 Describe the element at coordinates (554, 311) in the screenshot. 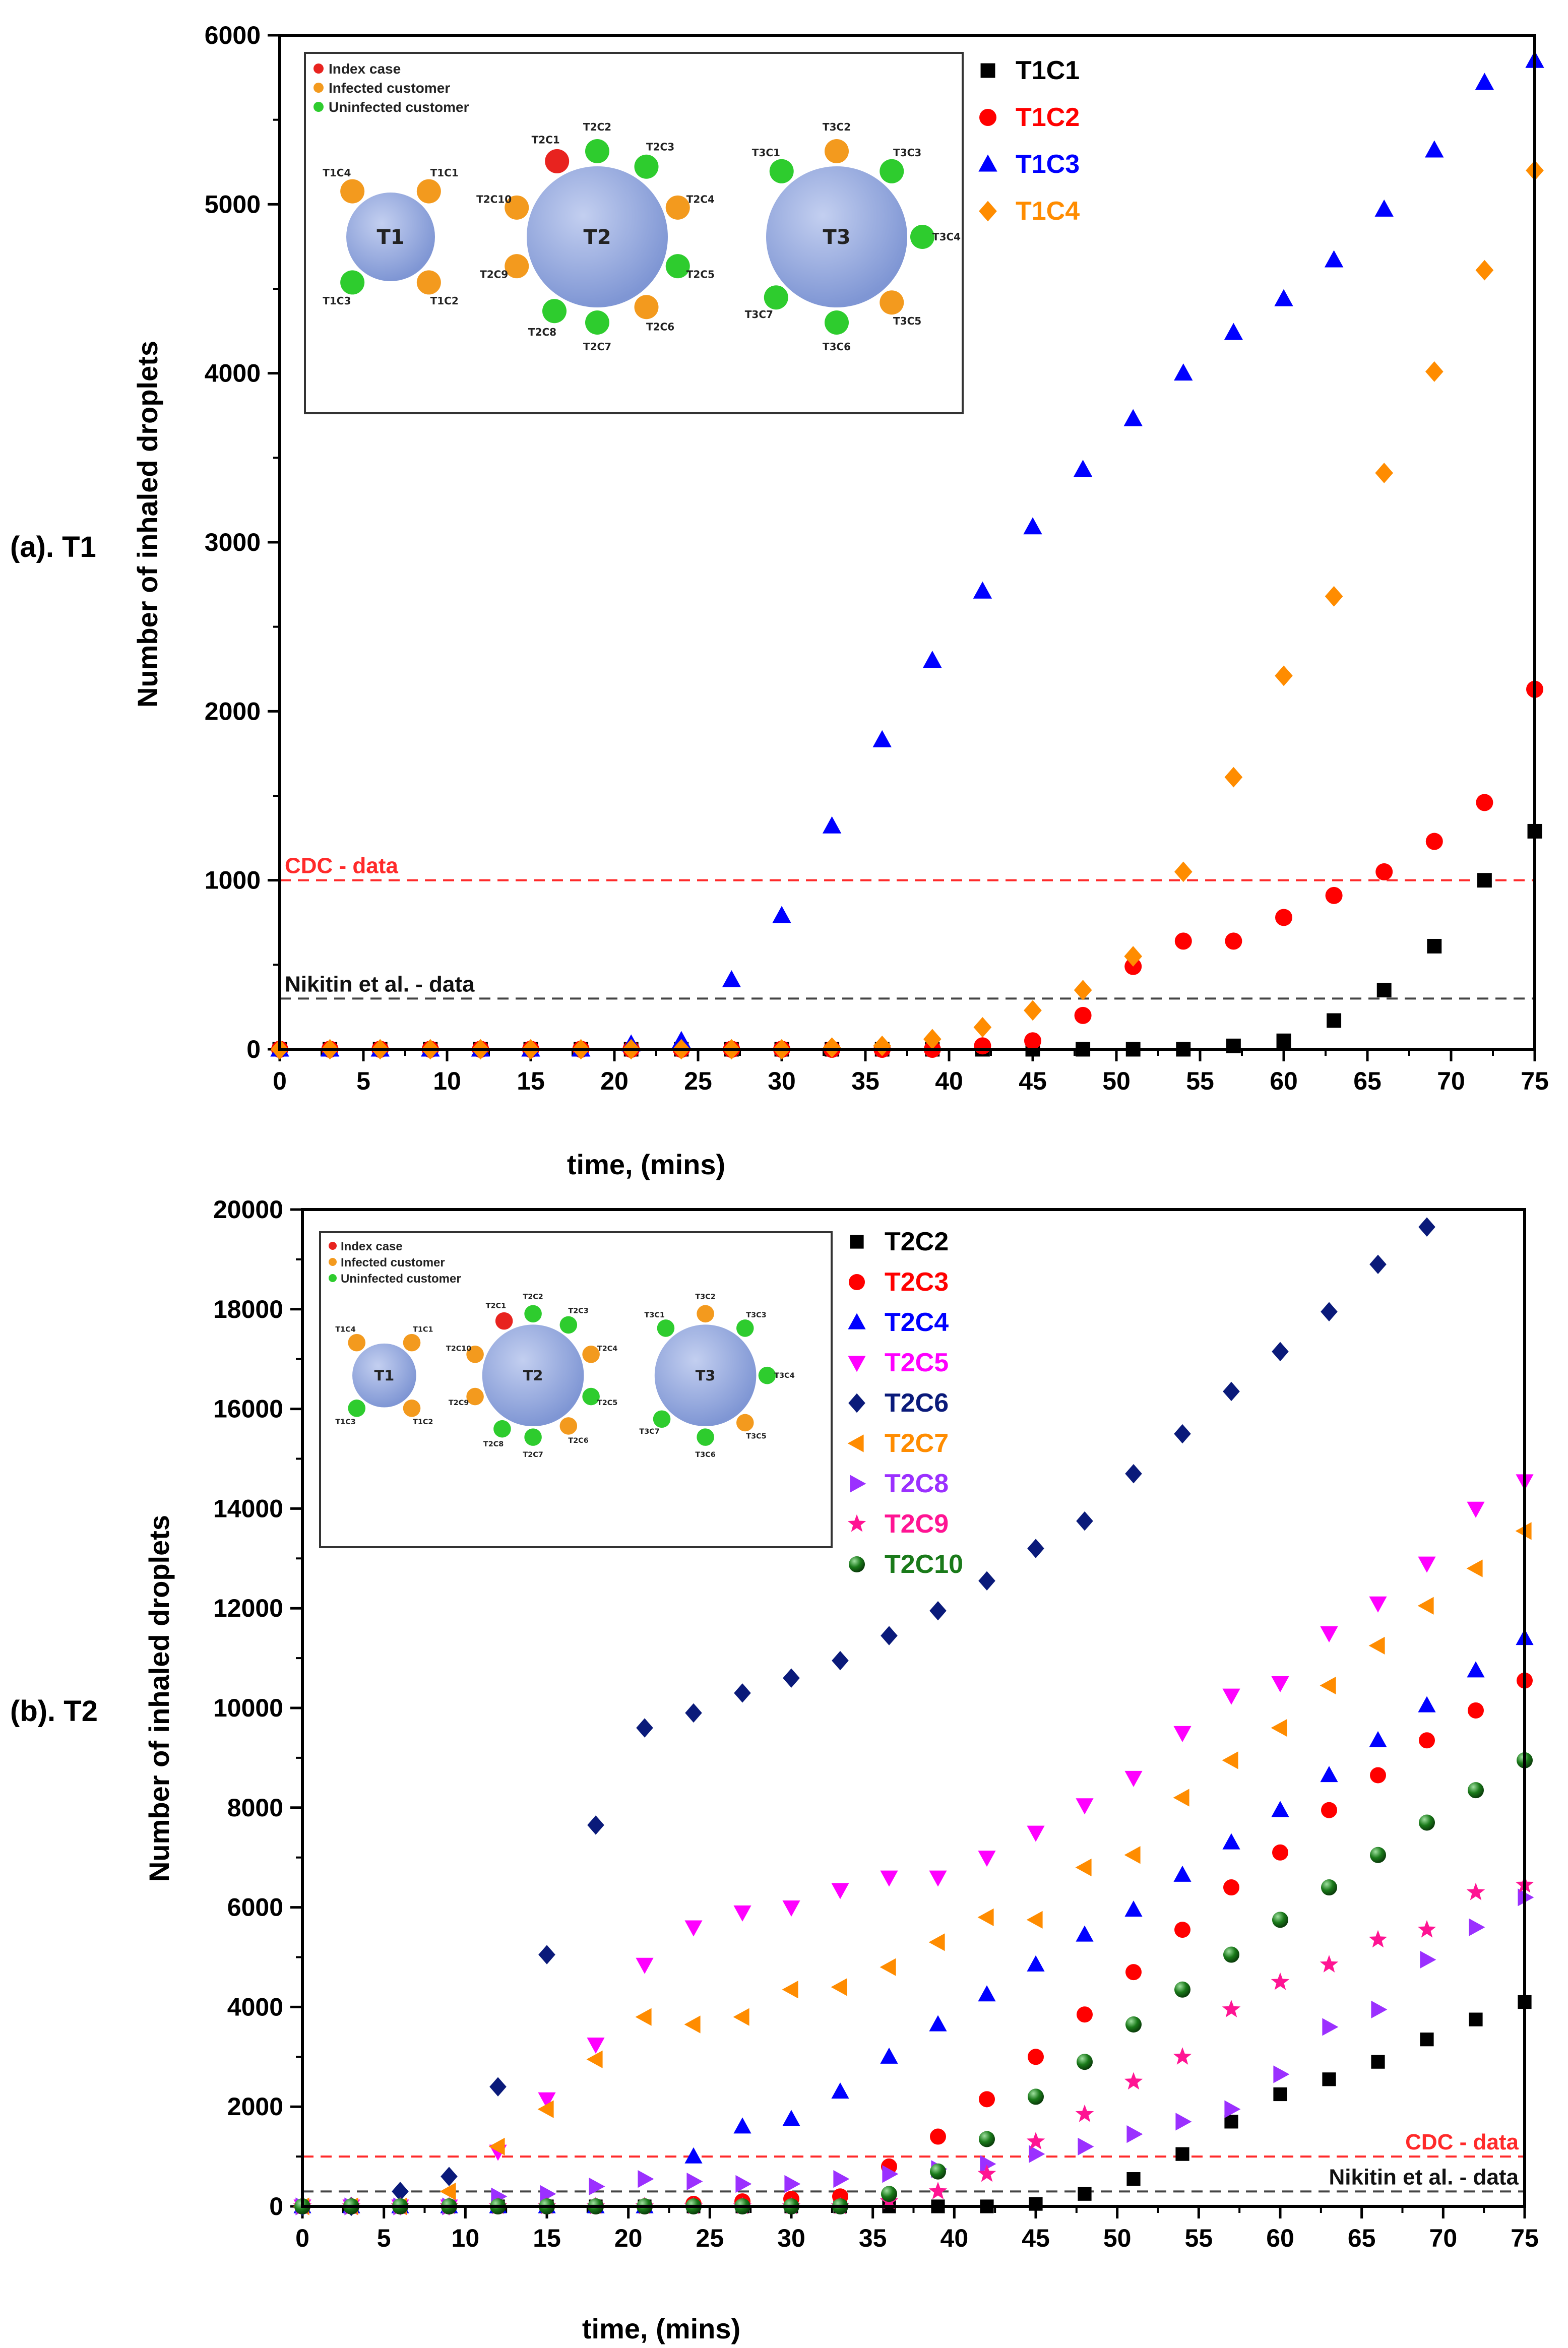

I see `seat-T2C8` at that location.